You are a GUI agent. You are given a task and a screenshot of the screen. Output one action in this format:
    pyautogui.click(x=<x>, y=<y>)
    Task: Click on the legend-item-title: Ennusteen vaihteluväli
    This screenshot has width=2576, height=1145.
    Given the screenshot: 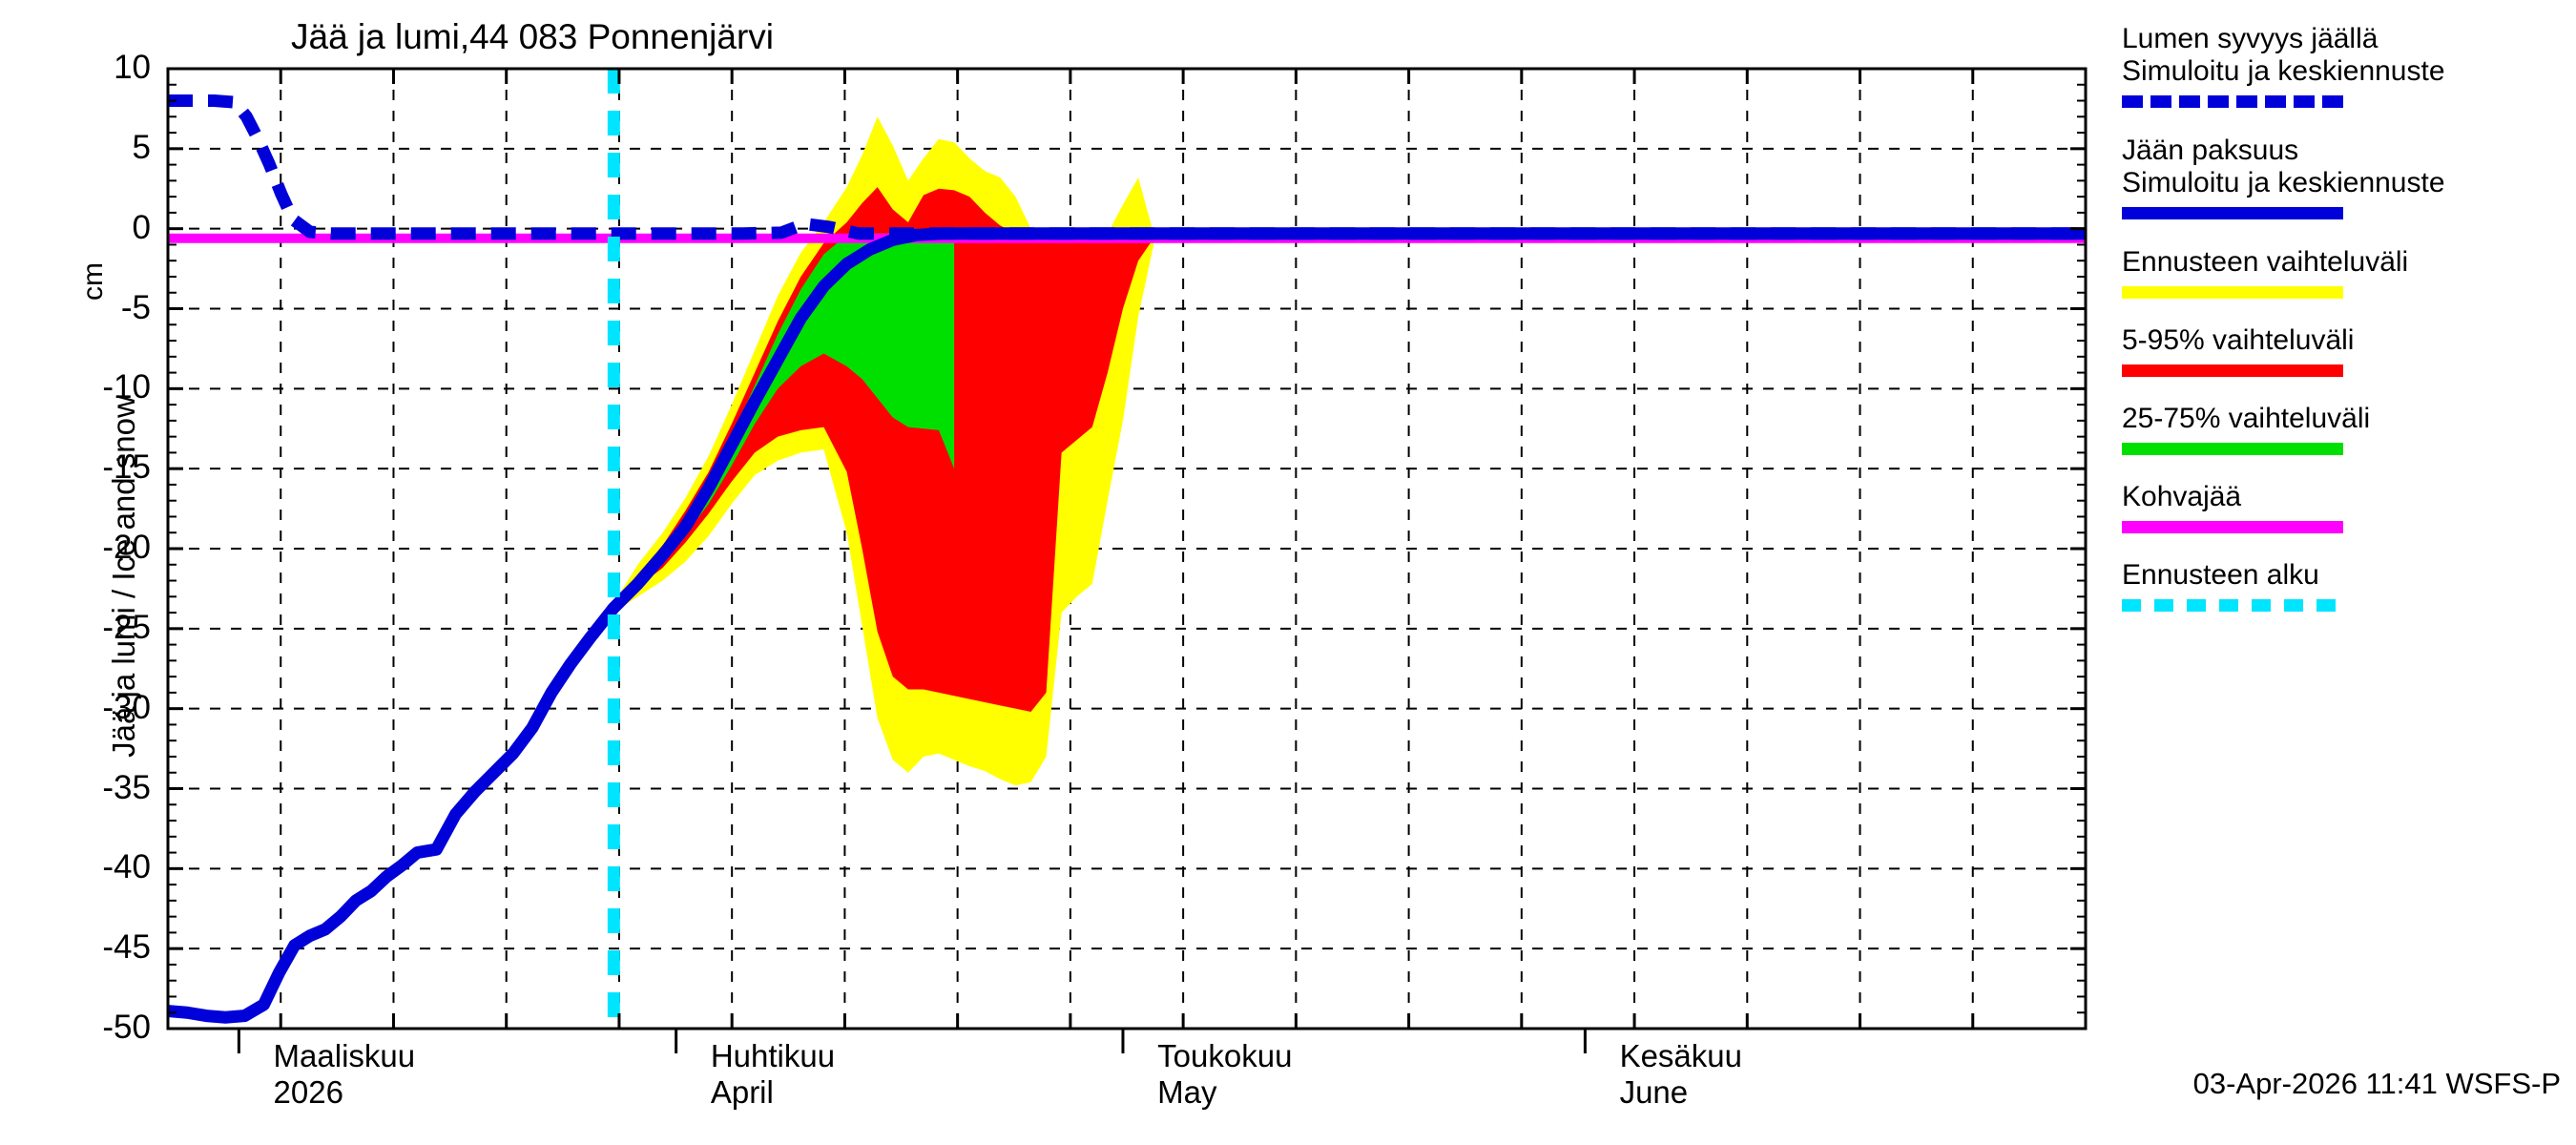 What is the action you would take?
    pyautogui.click(x=2265, y=262)
    